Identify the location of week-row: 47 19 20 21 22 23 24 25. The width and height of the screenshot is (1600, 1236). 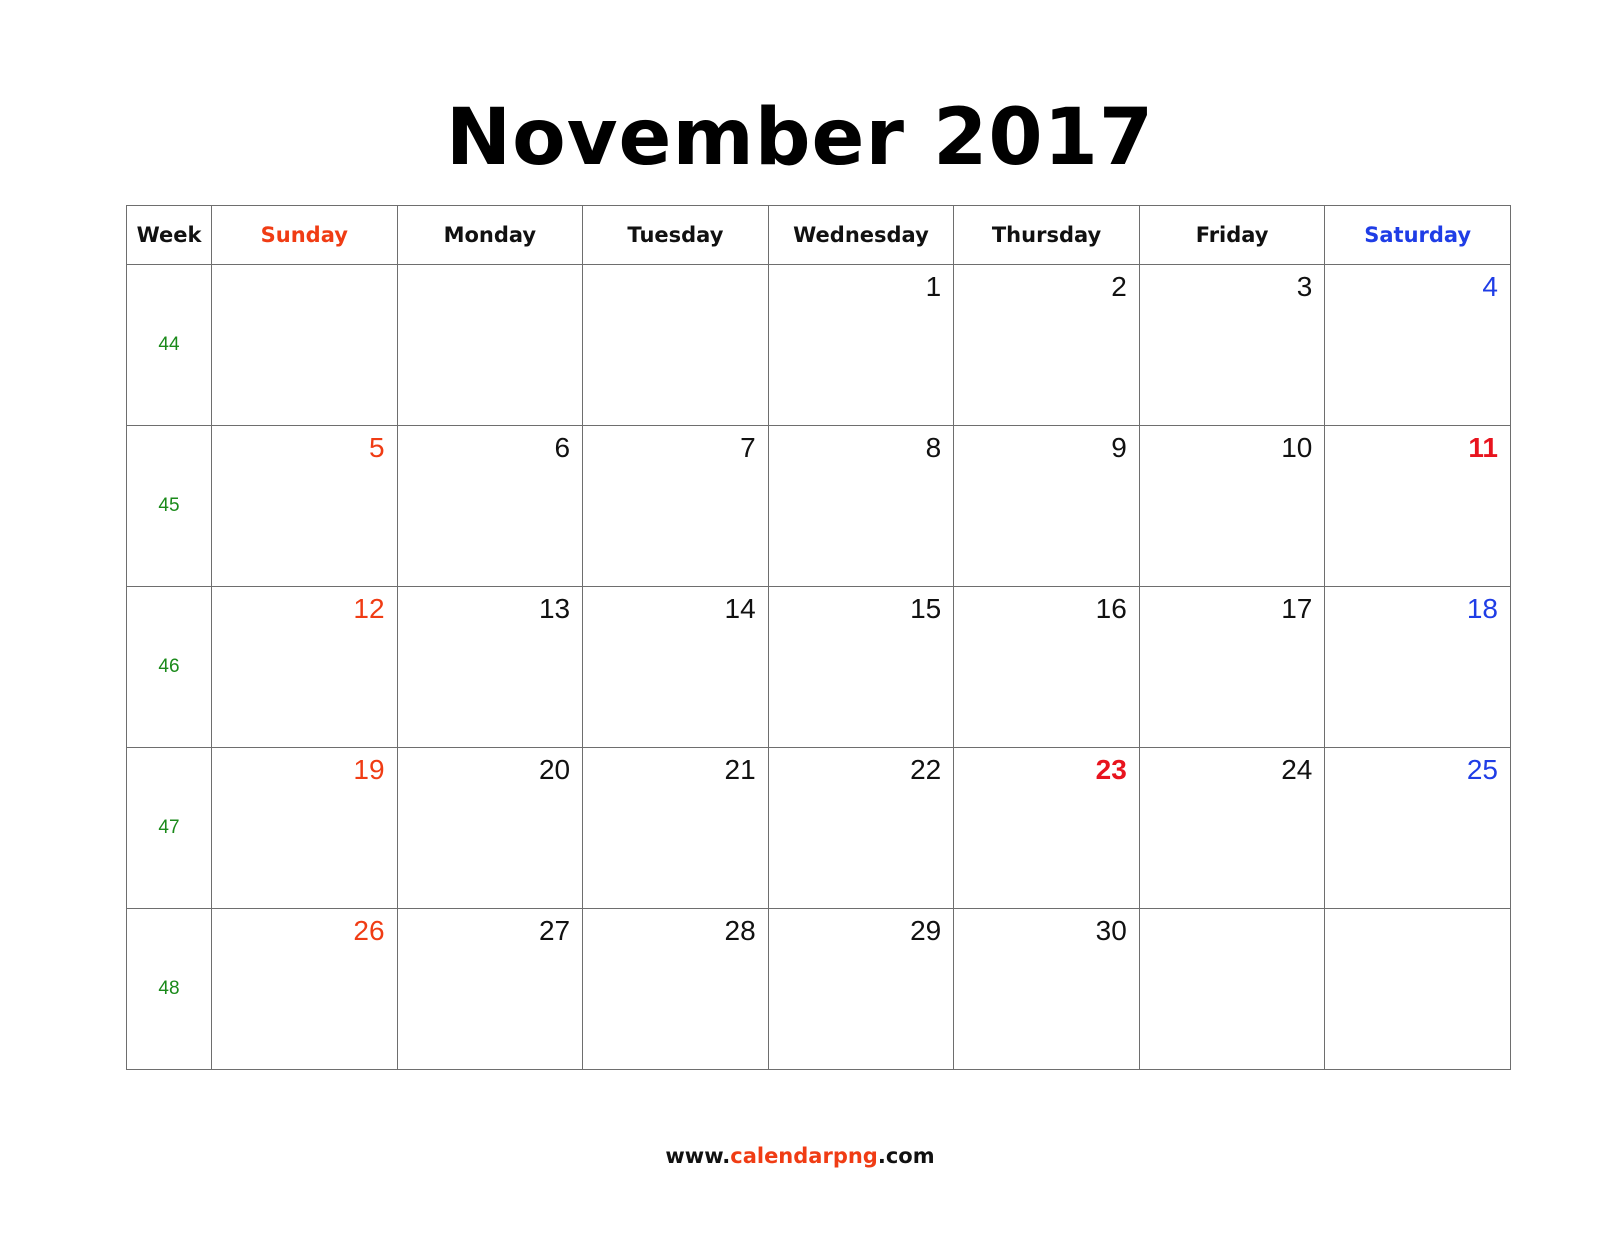
(818, 828).